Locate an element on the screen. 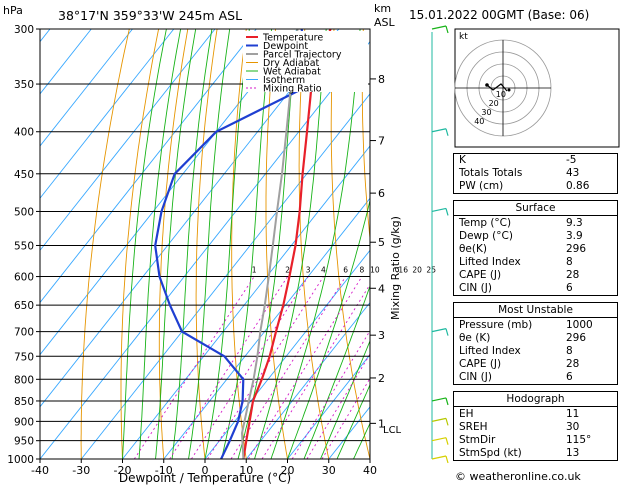 The height and width of the screenshot is (486, 629). legend-entry: Wet Adiabat is located at coordinates (292, 72).